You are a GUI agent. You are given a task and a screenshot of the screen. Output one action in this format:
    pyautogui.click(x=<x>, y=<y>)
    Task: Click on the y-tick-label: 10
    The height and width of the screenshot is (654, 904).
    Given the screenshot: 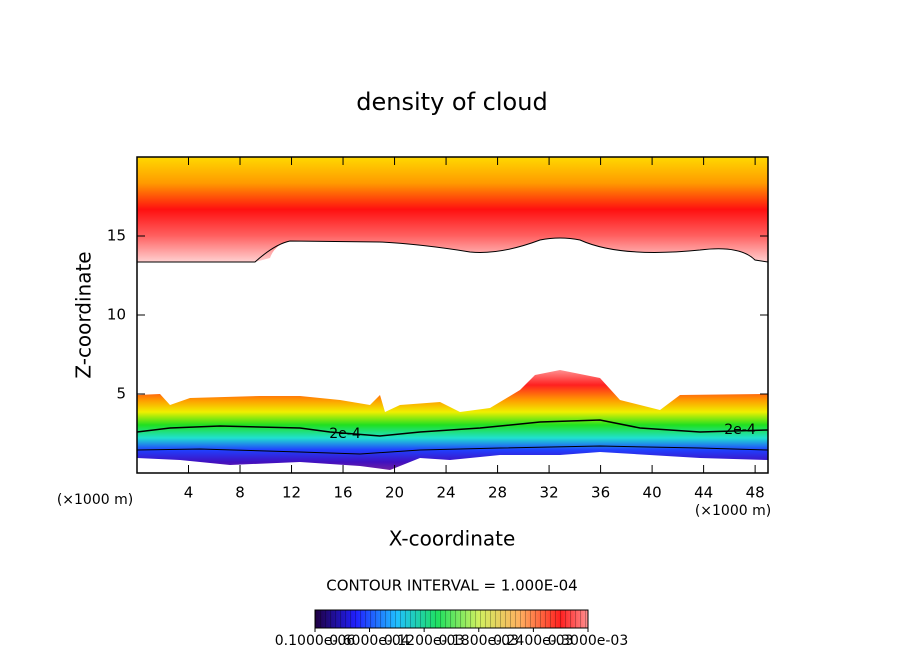 What is the action you would take?
    pyautogui.click(x=116, y=315)
    